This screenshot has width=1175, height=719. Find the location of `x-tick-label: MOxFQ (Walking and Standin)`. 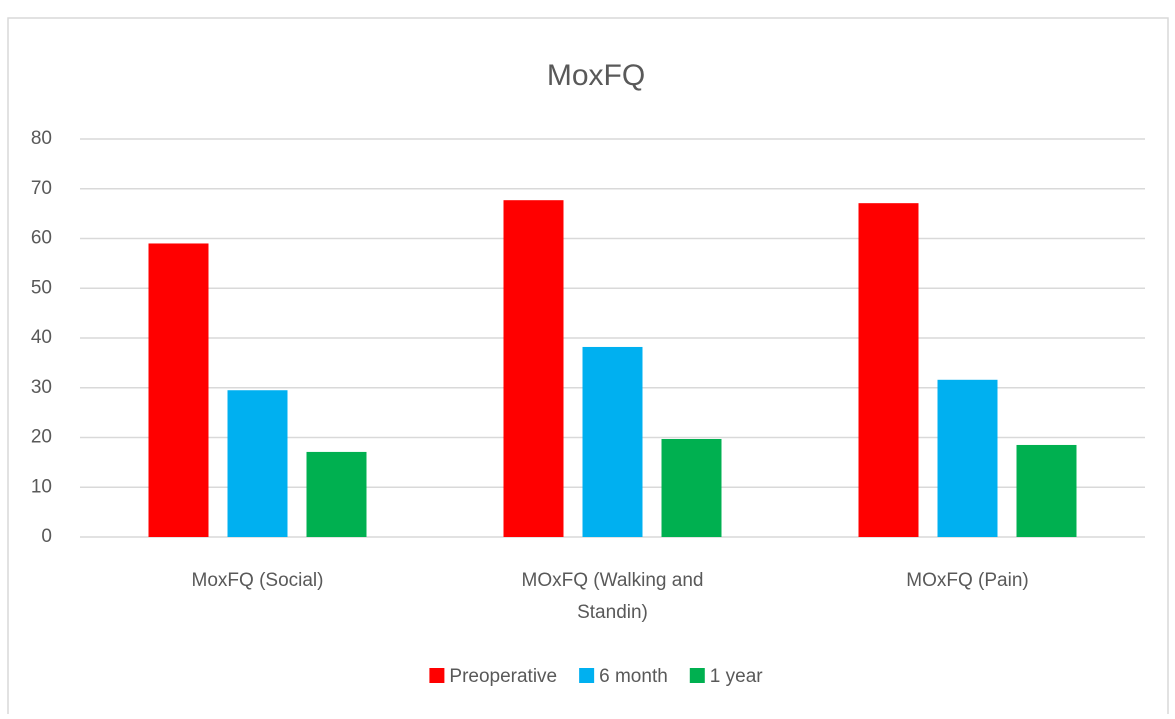

x-tick-label: MOxFQ (Walking and Standin) is located at coordinates (613, 596).